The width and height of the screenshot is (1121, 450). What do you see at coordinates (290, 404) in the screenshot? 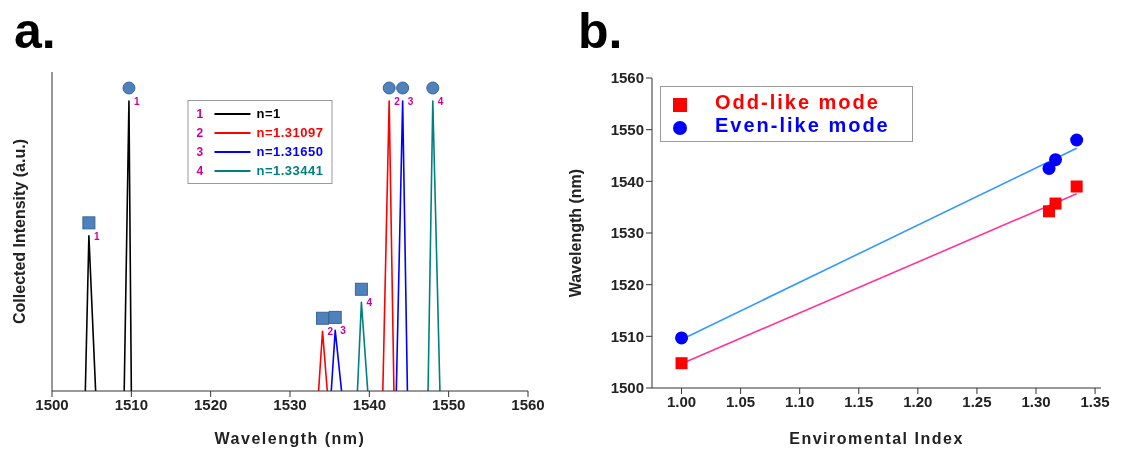
I see `x-tick-label: 1530` at bounding box center [290, 404].